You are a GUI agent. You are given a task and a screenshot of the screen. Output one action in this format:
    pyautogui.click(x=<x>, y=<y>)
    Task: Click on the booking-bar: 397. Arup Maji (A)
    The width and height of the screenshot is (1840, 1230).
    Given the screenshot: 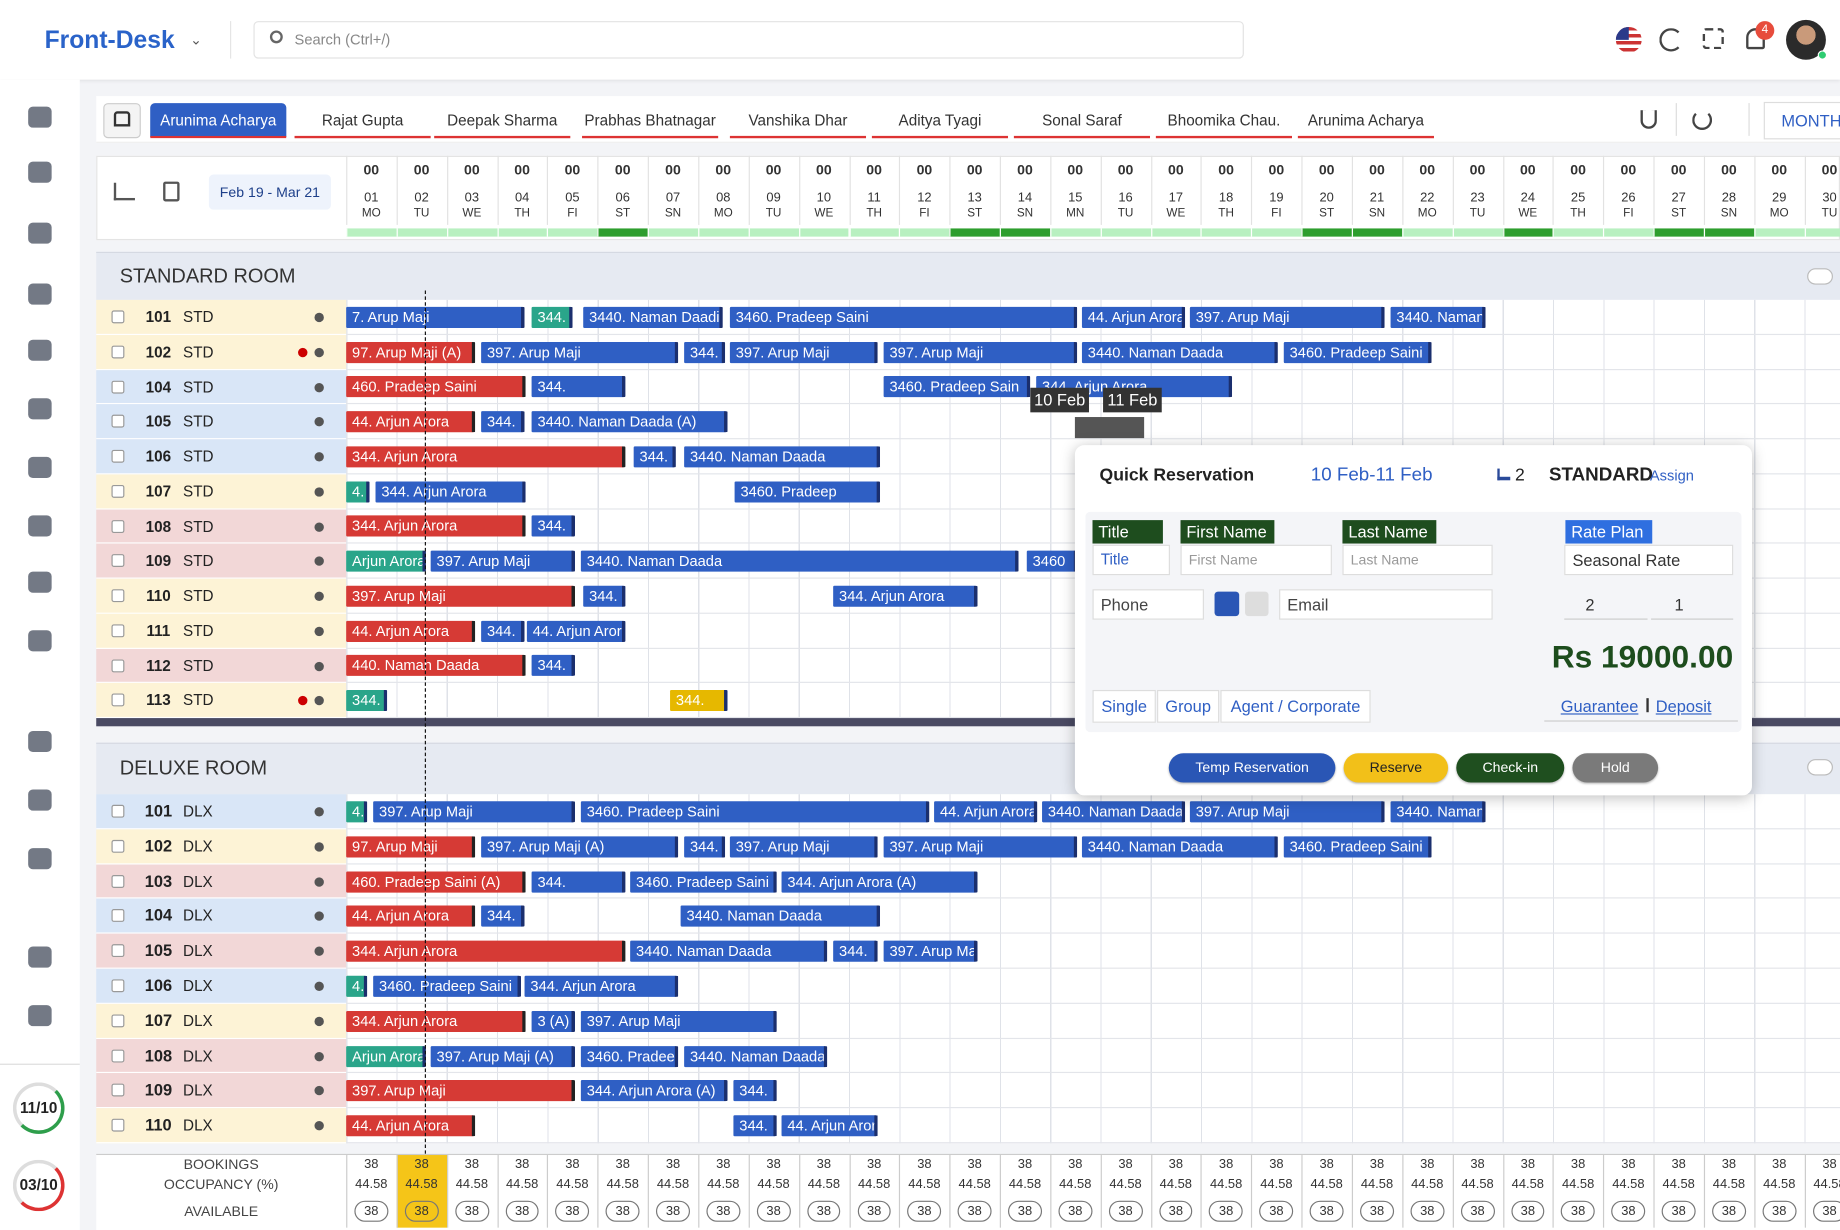 What is the action you would take?
    pyautogui.click(x=503, y=1056)
    